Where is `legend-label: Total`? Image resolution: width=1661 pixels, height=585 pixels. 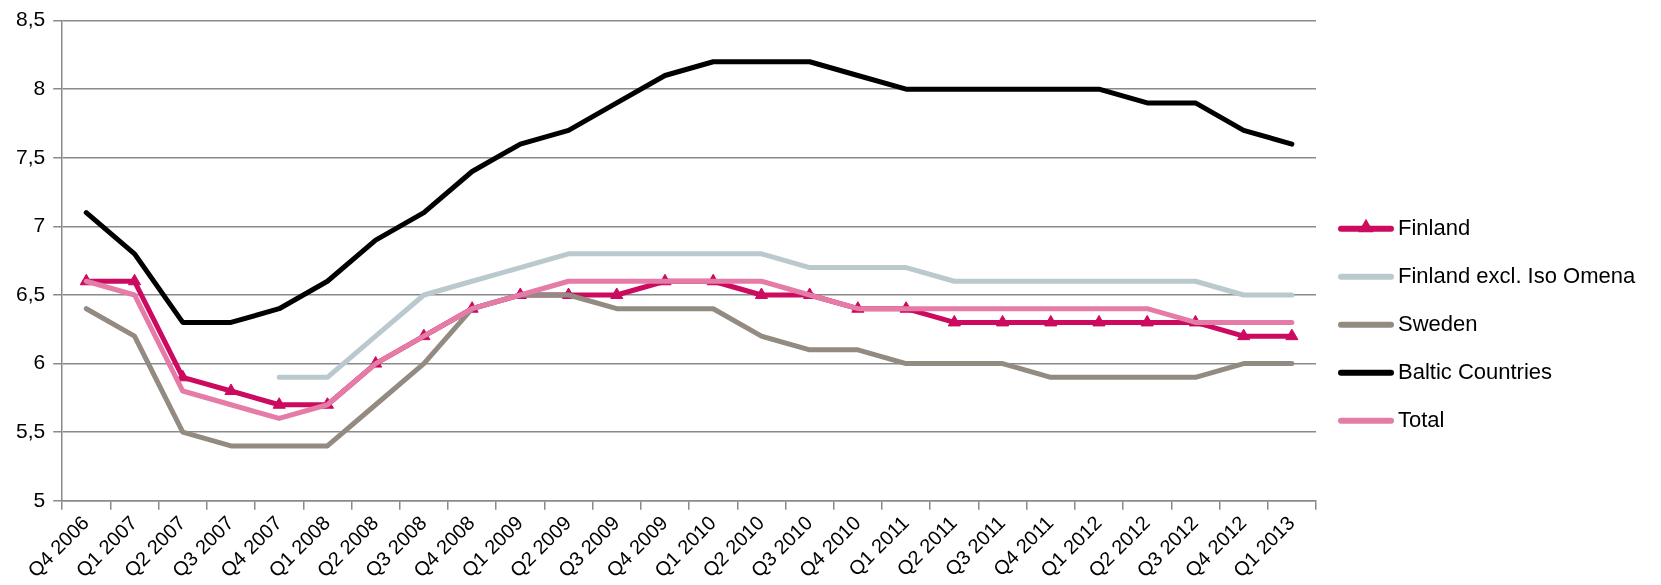 legend-label: Total is located at coordinates (1421, 419).